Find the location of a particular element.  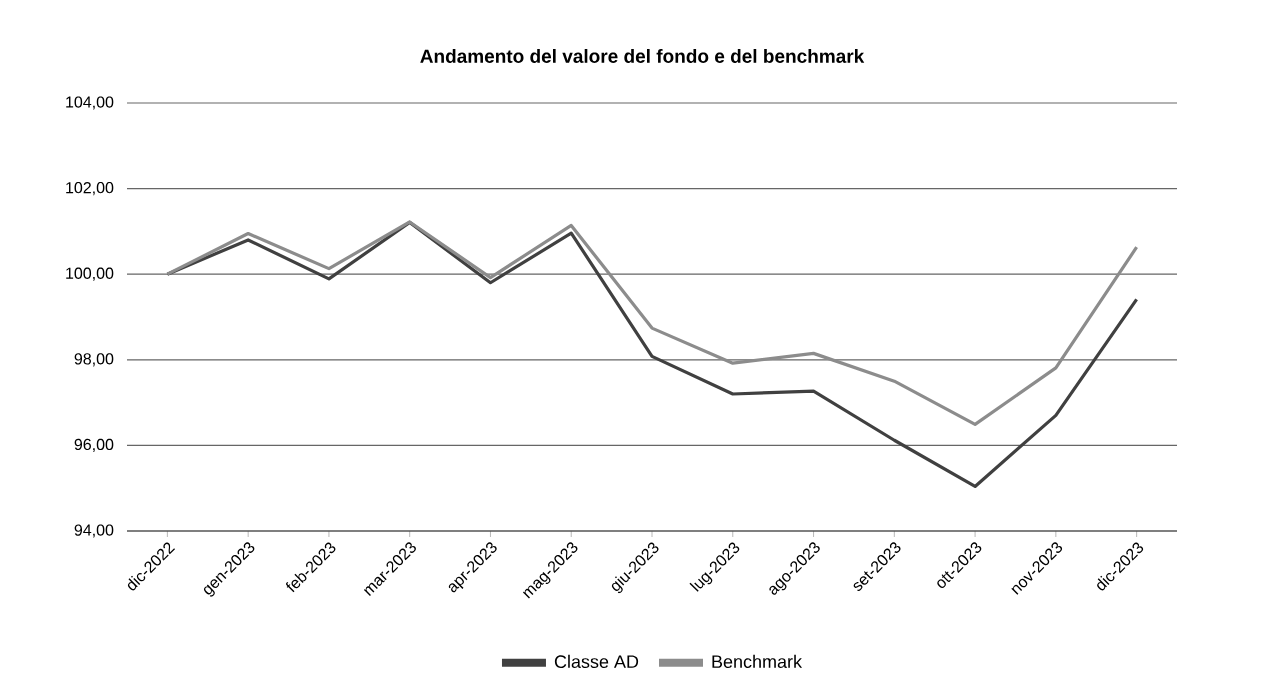

chart-title: Andamento del valore del fondo e del benchmark is located at coordinates (642, 56).